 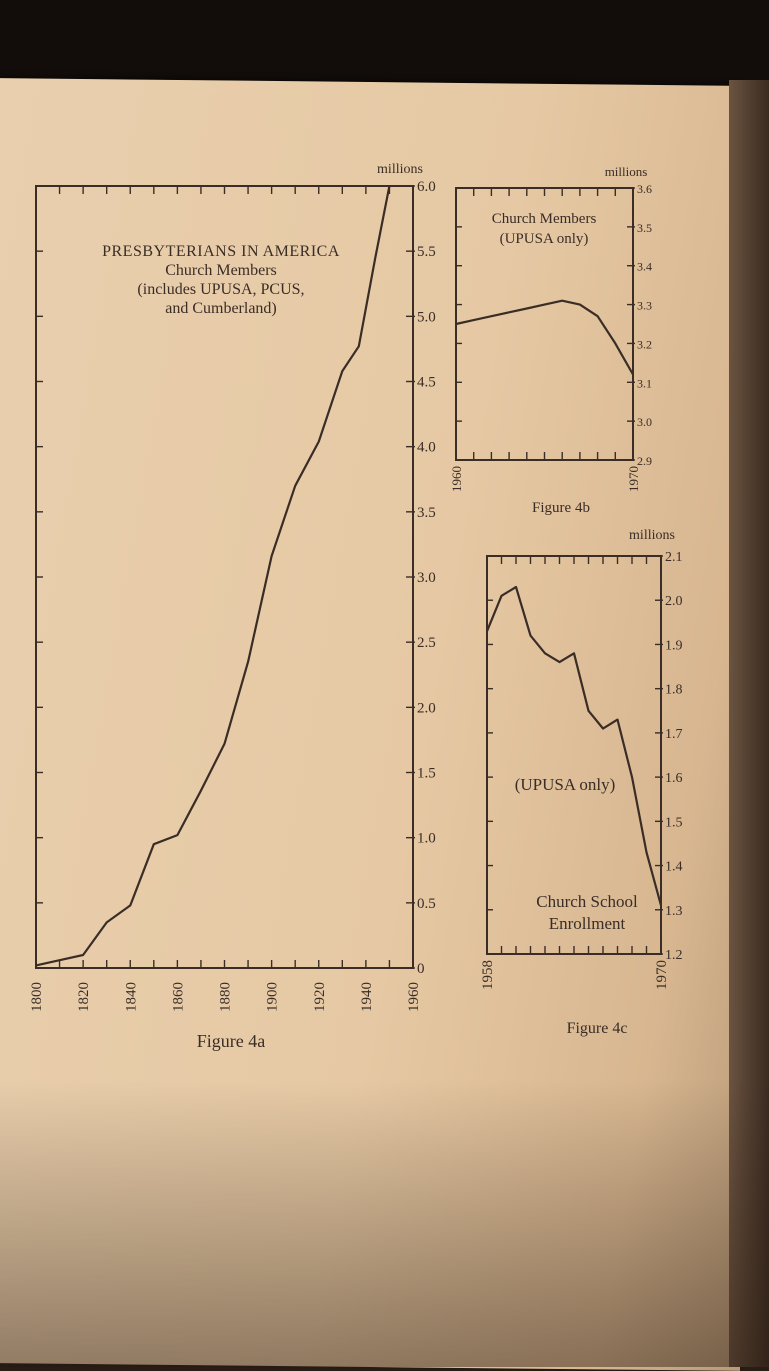 I want to click on figure-4c-title: Church School, so click(x=587, y=901).